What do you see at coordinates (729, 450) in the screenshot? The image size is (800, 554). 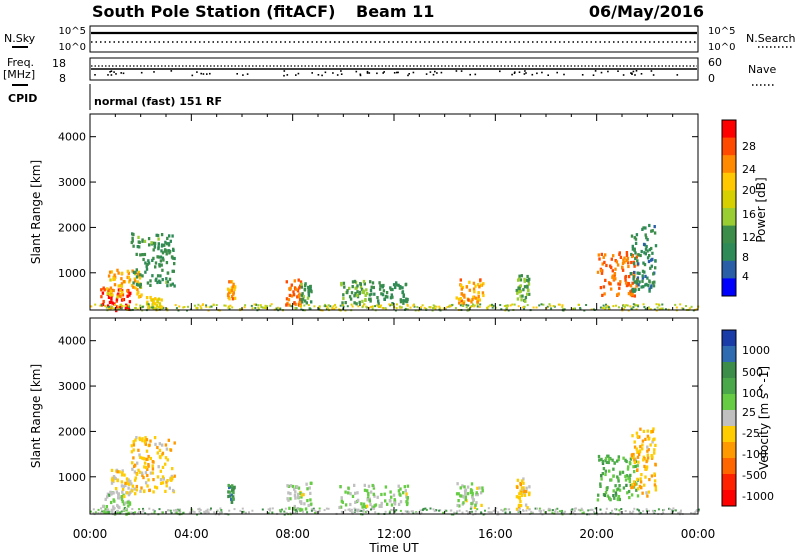 I see `colorbar-segment` at bounding box center [729, 450].